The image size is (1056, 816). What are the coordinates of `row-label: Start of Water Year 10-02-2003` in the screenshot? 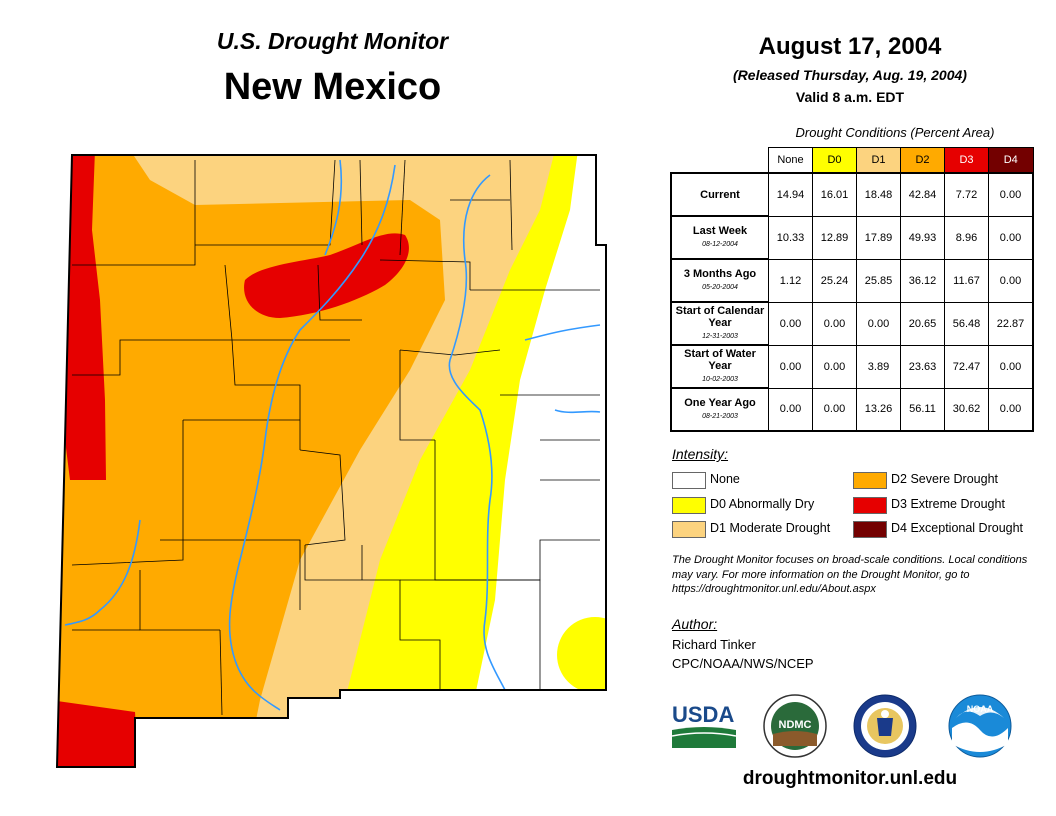 It's located at (719, 366).